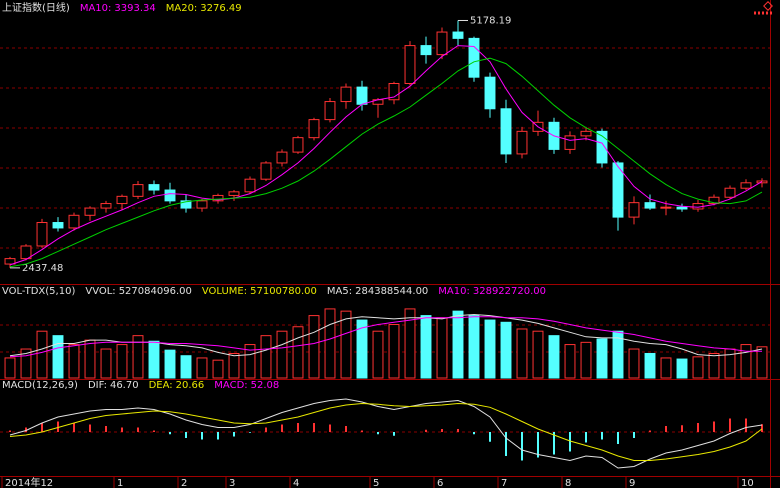 The image size is (780, 488). I want to click on legend-name: MA5:, so click(339, 291).